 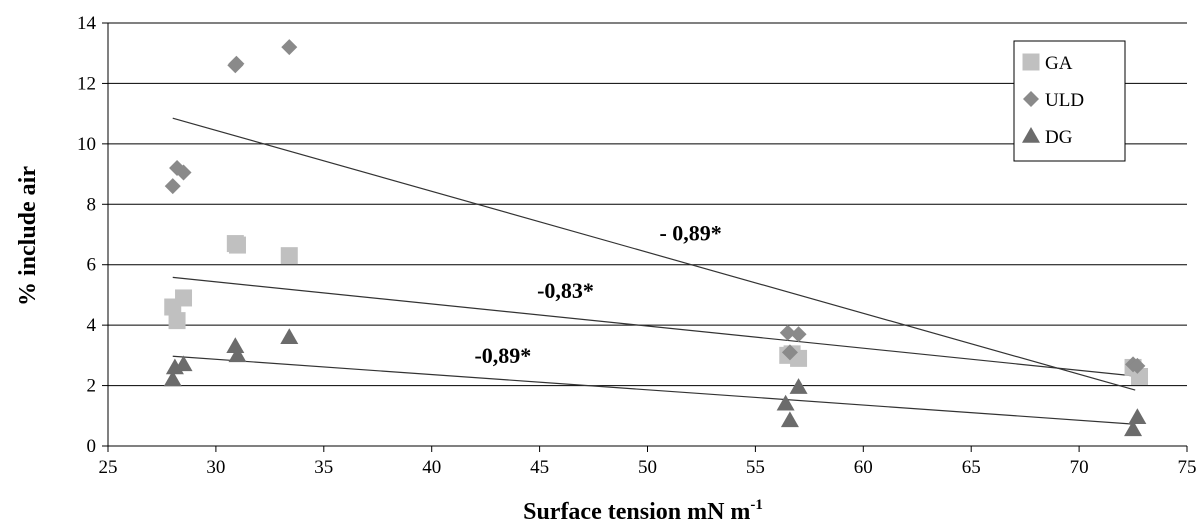 What do you see at coordinates (1031, 99) in the screenshot?
I see `legend-marker-uld` at bounding box center [1031, 99].